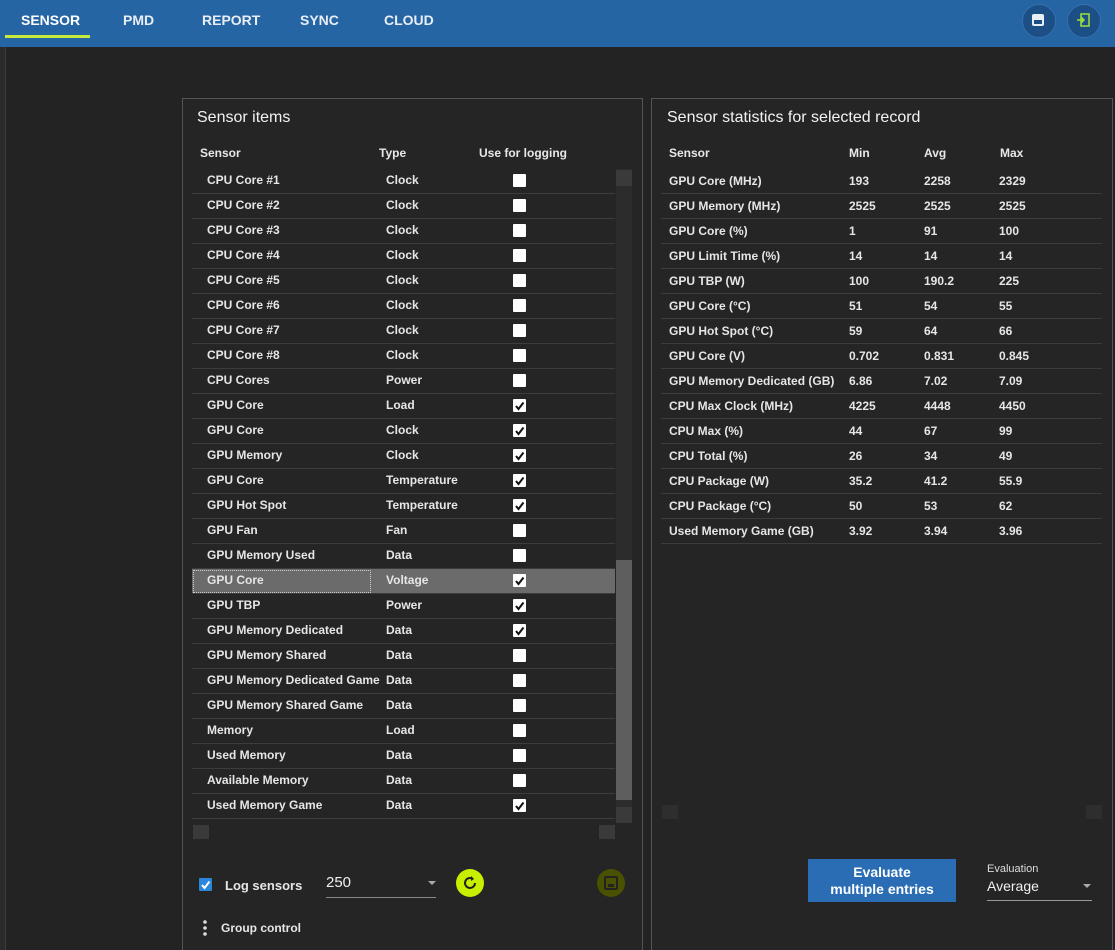 The height and width of the screenshot is (950, 1115). Describe the element at coordinates (931, 231) in the screenshot. I see `stat-value: 91` at that location.